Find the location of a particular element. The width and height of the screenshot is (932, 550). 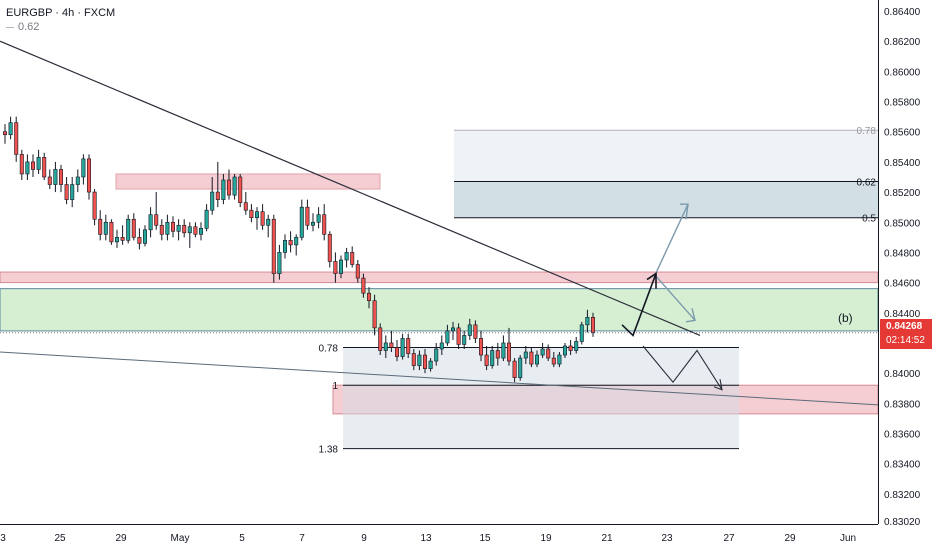

indicator-value: 0.62 is located at coordinates (29, 27).